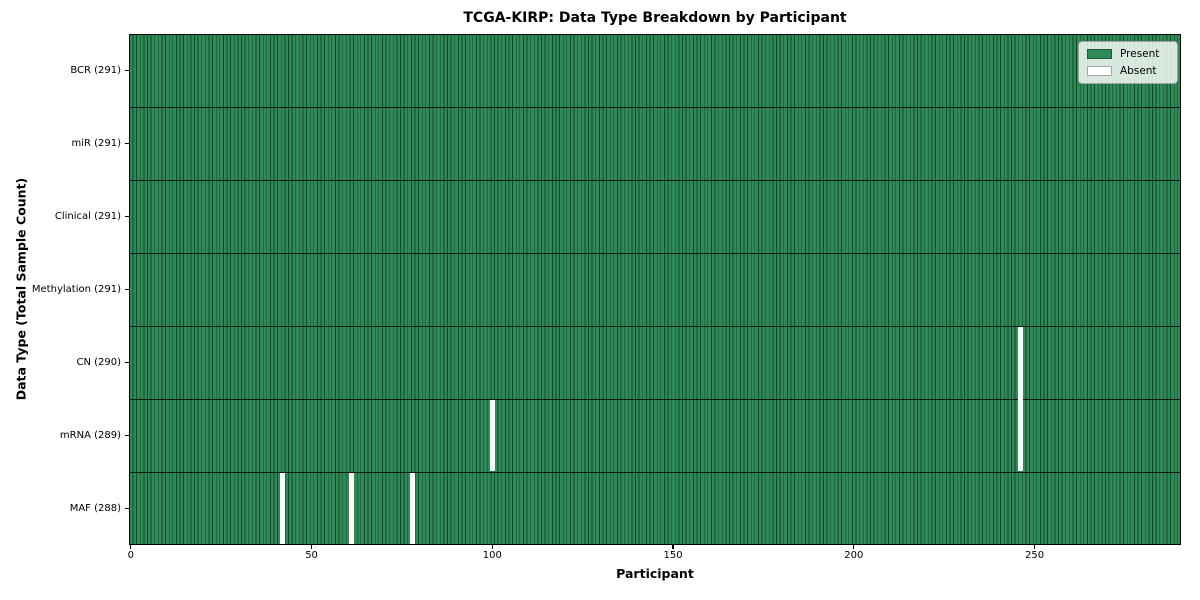 The image size is (1200, 600). I want to click on legend-label-present: Present, so click(1140, 54).